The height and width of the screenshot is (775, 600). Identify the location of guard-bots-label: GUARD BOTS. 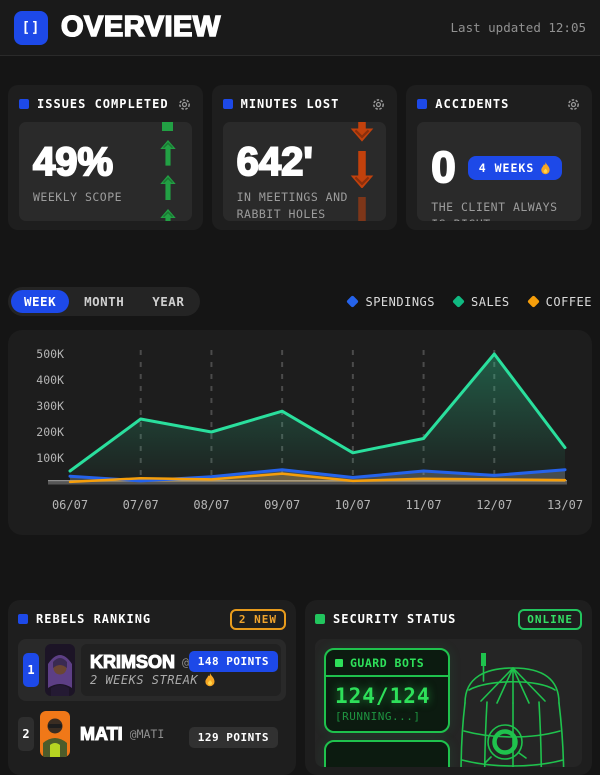
(387, 663).